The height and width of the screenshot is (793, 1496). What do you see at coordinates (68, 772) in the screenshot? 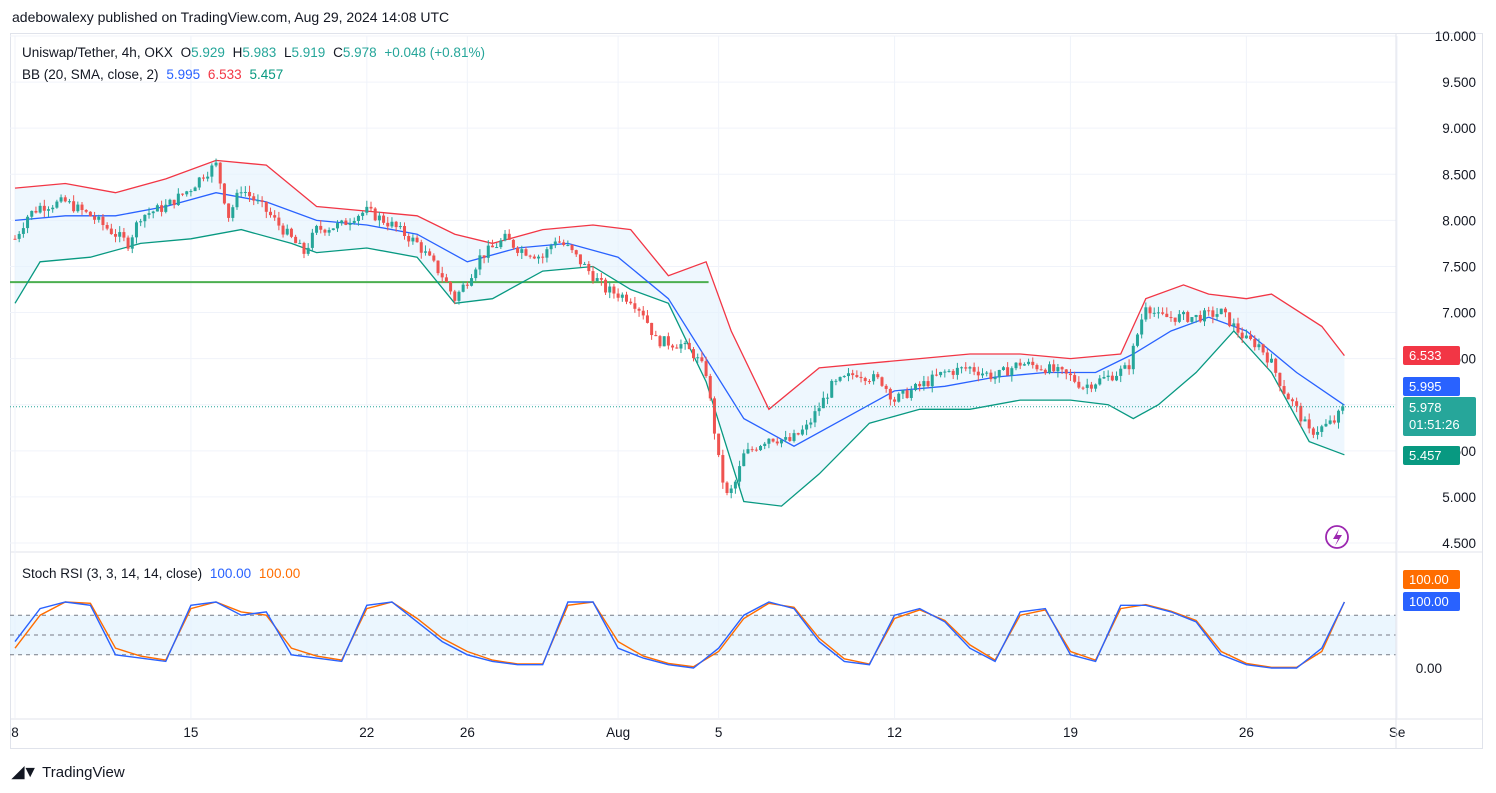
I see `footer-brand: ◢▼ TradingView` at bounding box center [68, 772].